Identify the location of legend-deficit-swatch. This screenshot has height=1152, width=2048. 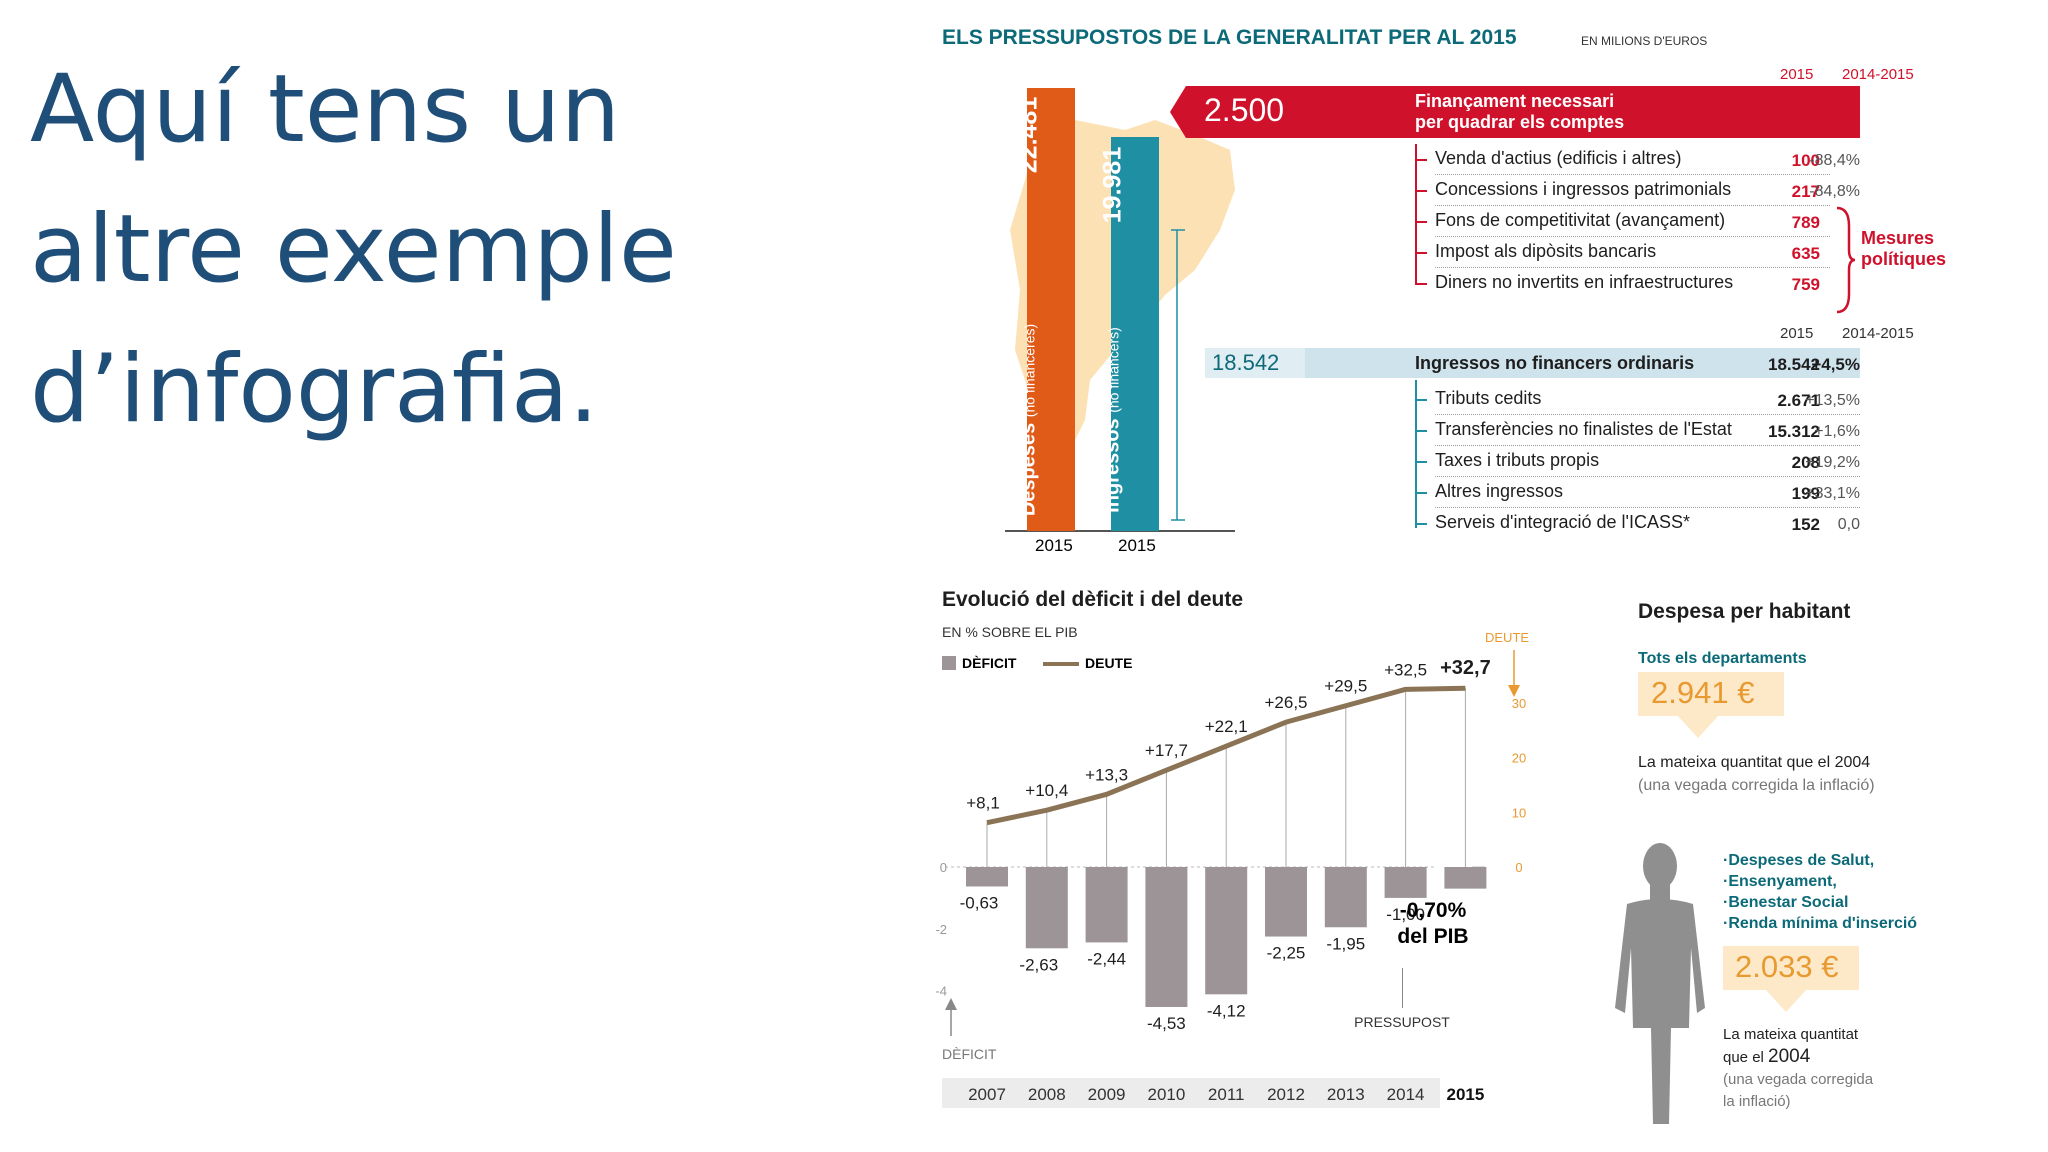
(949, 663).